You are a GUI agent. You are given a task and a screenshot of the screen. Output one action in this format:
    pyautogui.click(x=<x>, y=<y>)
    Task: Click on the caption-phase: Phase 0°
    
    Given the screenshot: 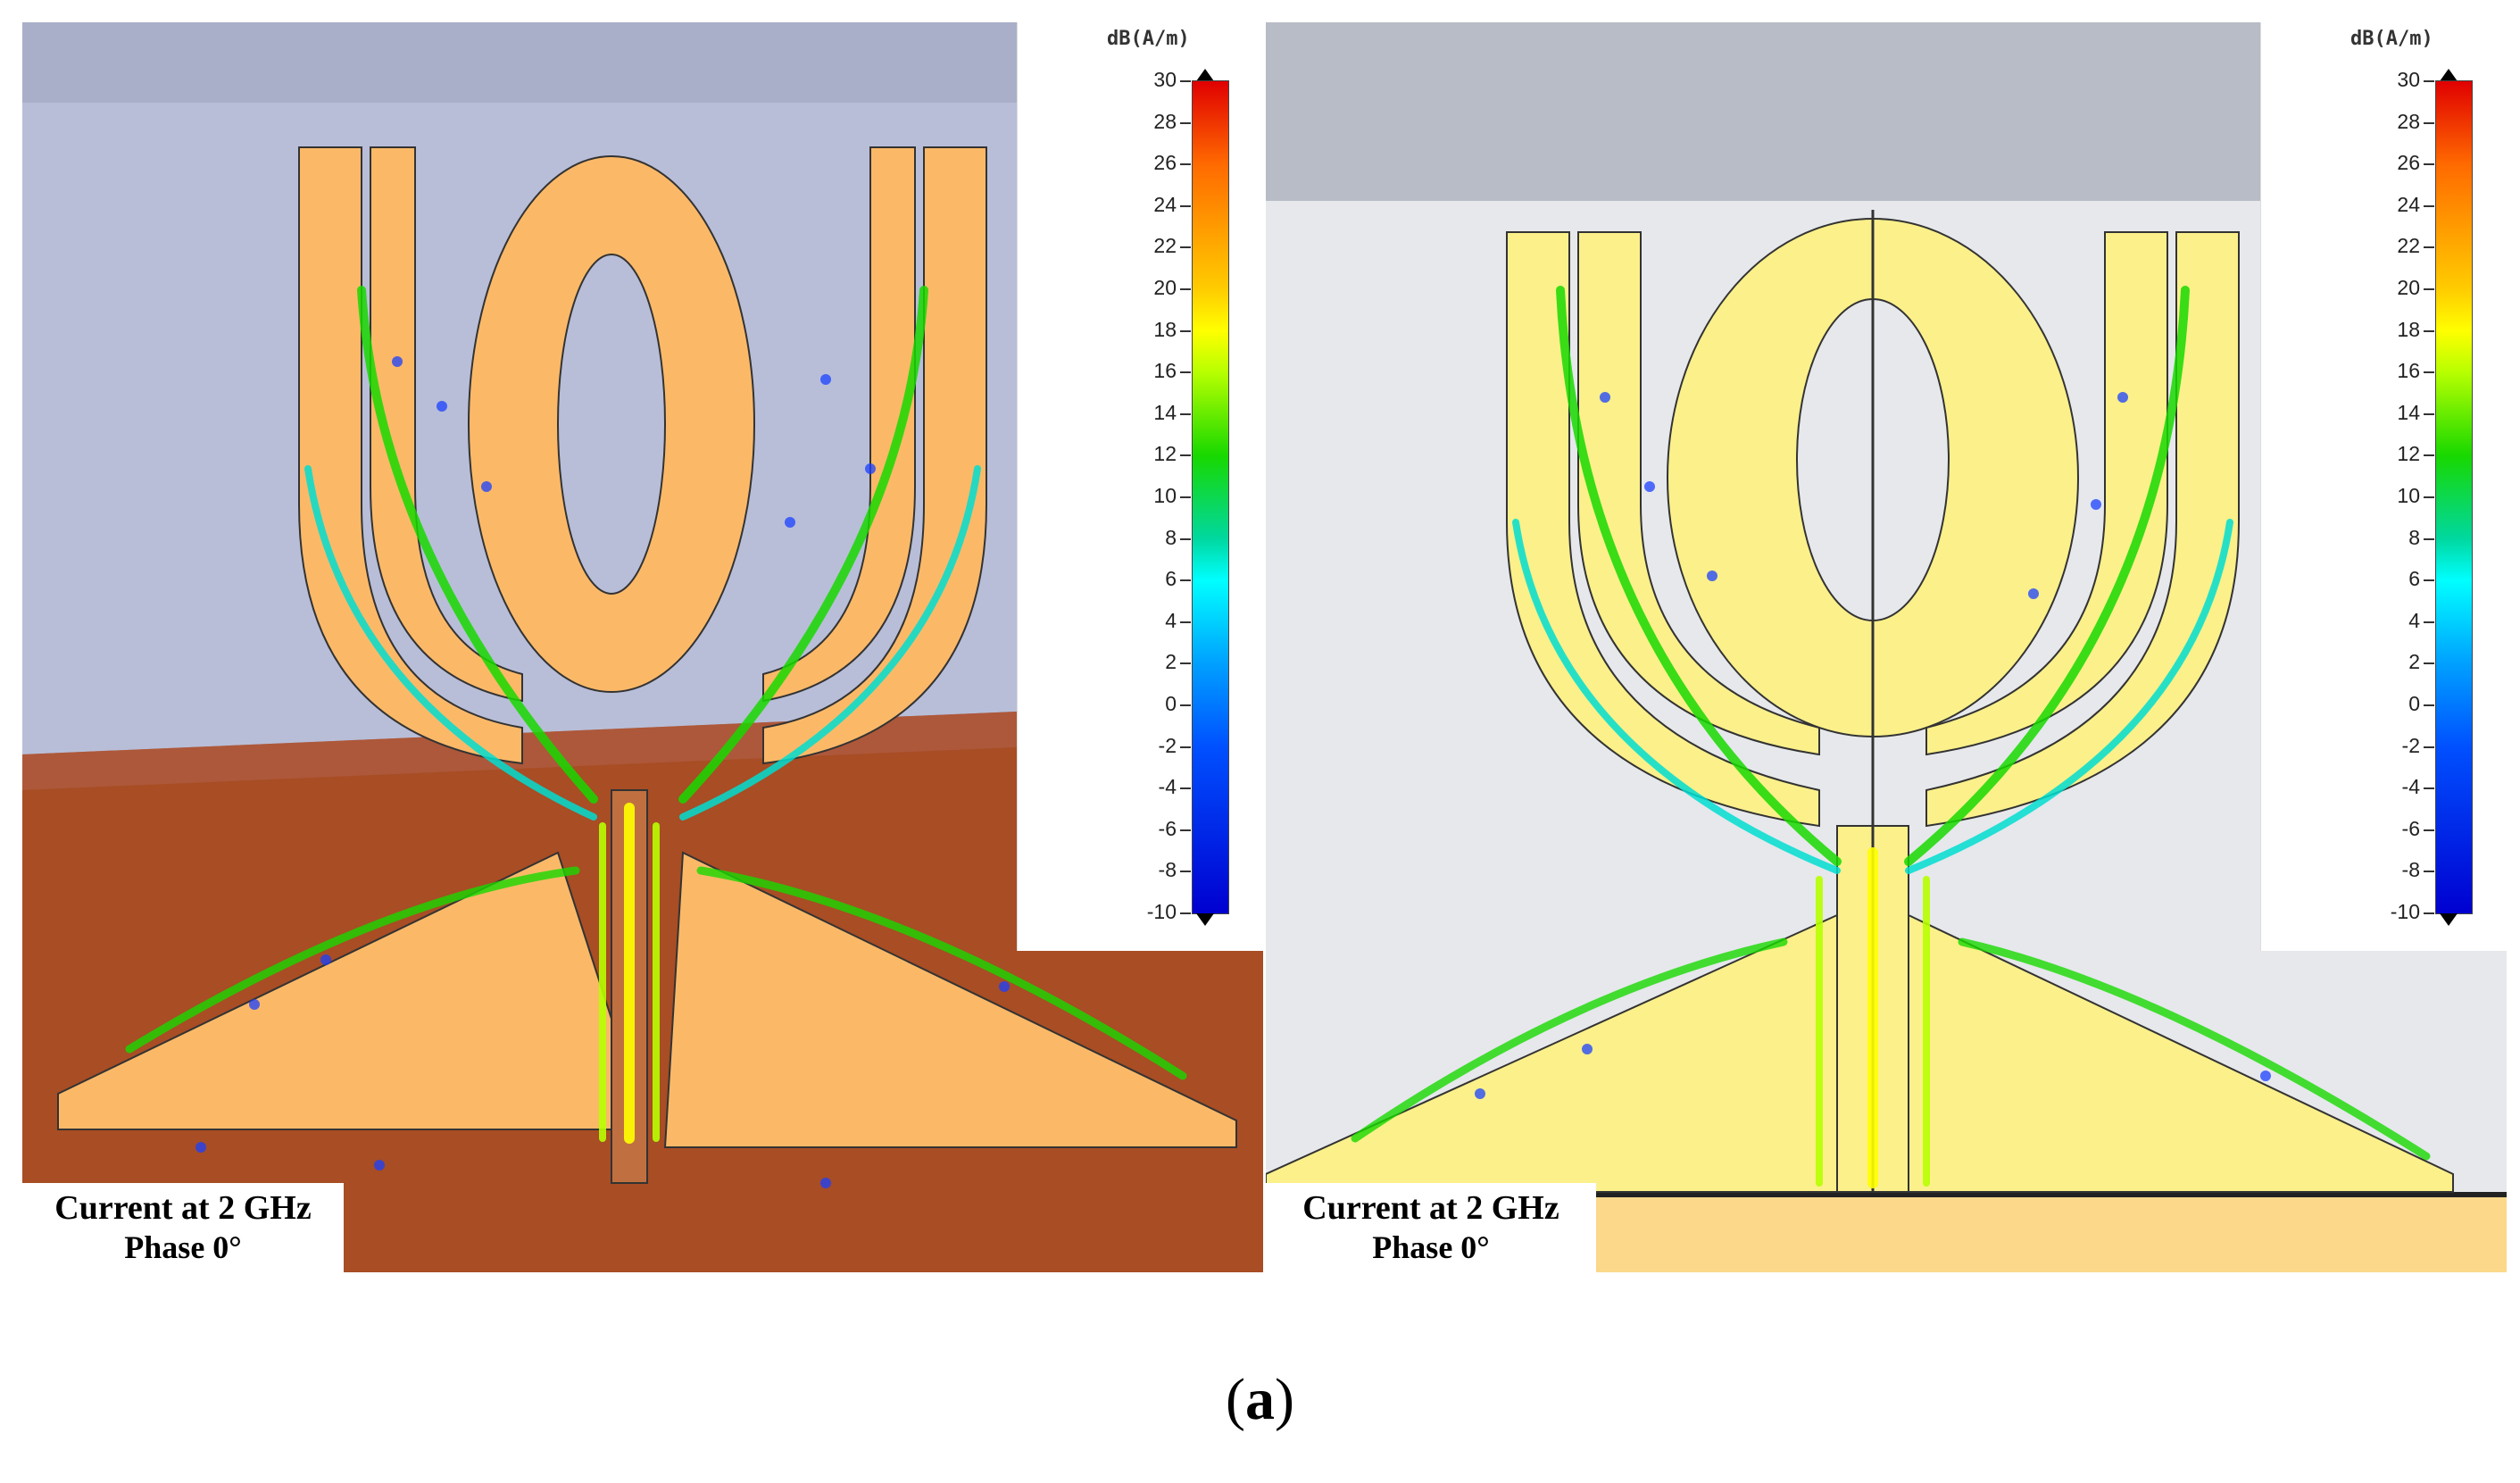 What is the action you would take?
    pyautogui.click(x=1431, y=1247)
    